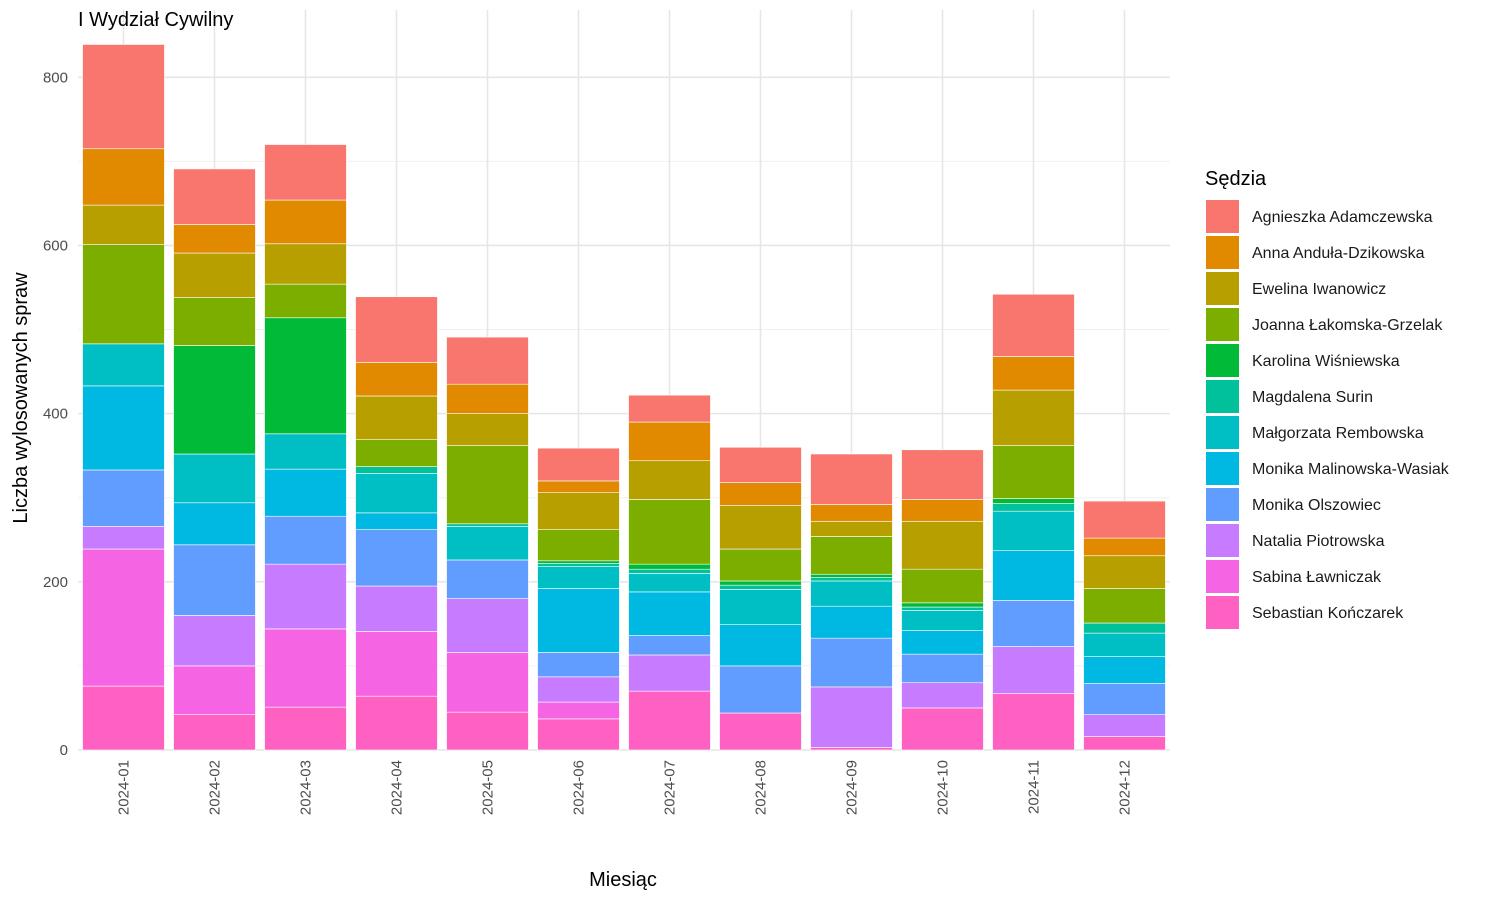 Image resolution: width=1500 pixels, height=900 pixels. I want to click on x-axis-title: Miesiąc, so click(623, 880).